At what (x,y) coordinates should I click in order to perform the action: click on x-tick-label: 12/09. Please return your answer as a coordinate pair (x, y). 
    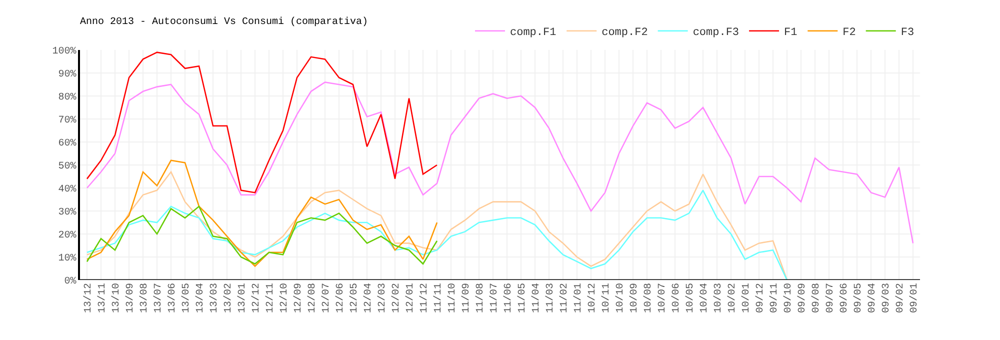
    Looking at the image, I should click on (298, 298).